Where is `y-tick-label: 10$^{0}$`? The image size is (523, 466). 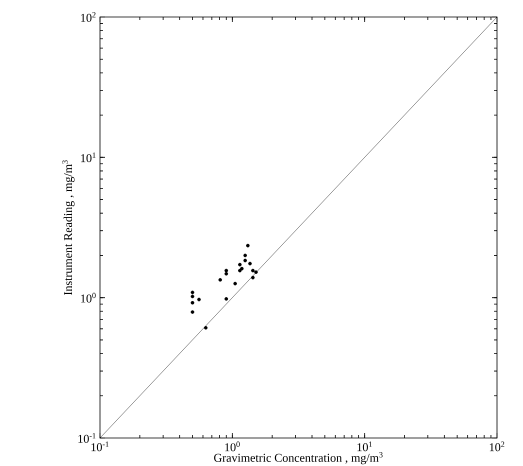 y-tick-label: 10$^{0}$ is located at coordinates (88, 297).